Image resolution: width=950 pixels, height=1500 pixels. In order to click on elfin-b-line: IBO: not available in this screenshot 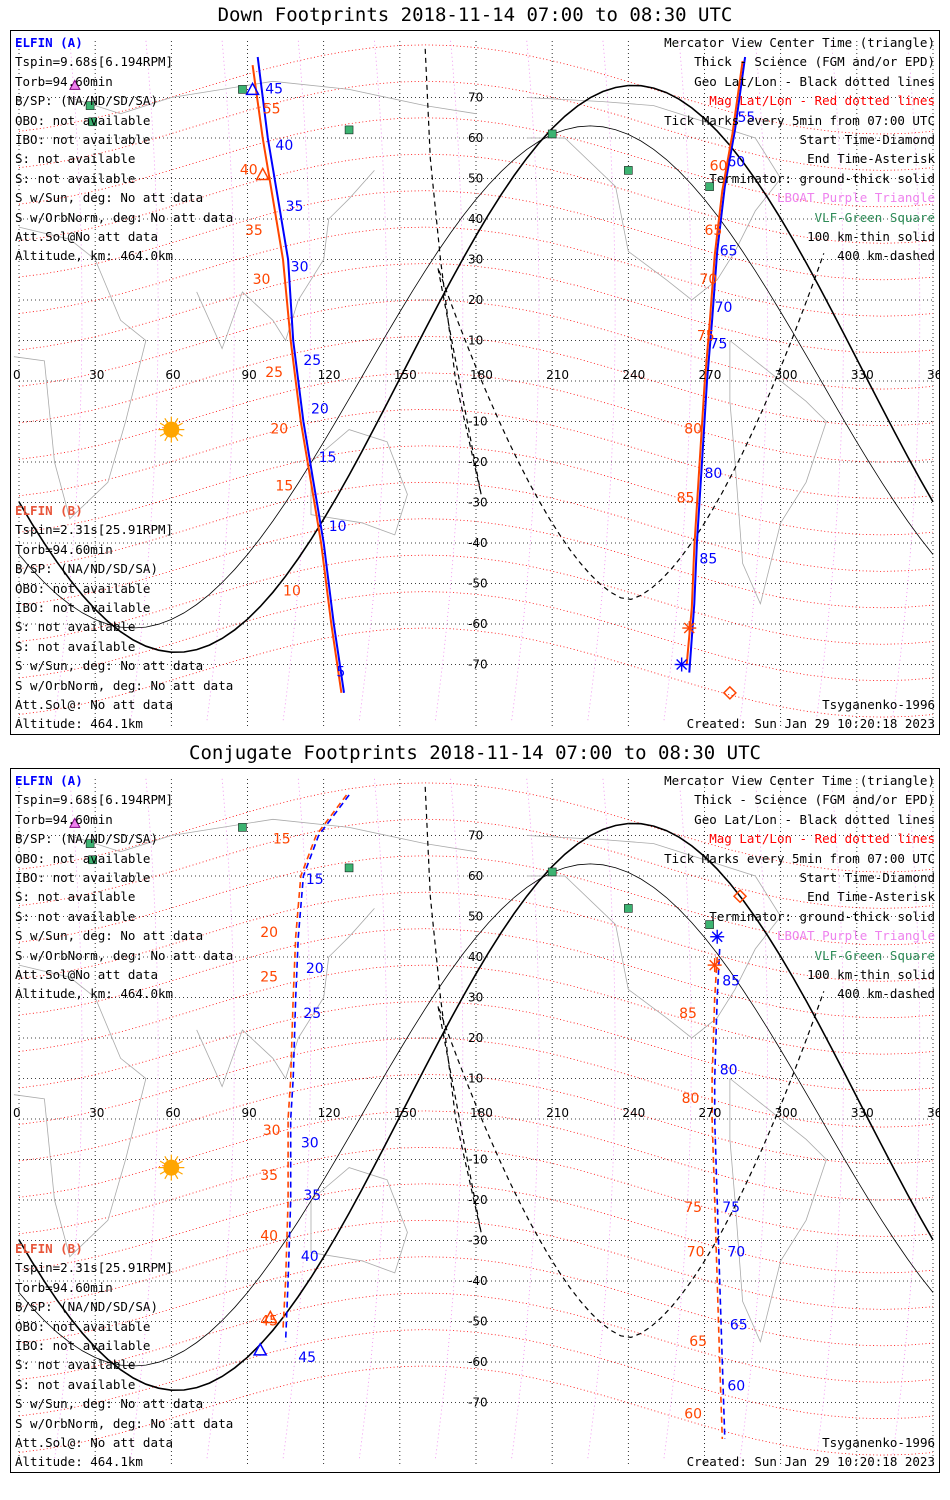, I will do `click(83, 608)`.